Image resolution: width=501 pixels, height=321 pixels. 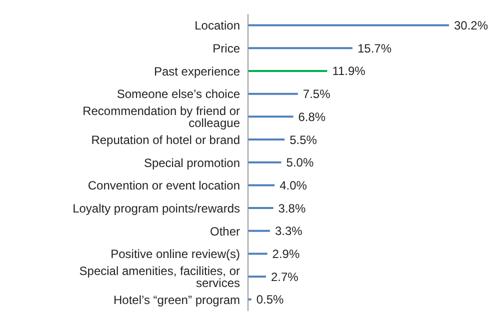 I want to click on y-tick-label: Convention or event location, so click(x=164, y=185).